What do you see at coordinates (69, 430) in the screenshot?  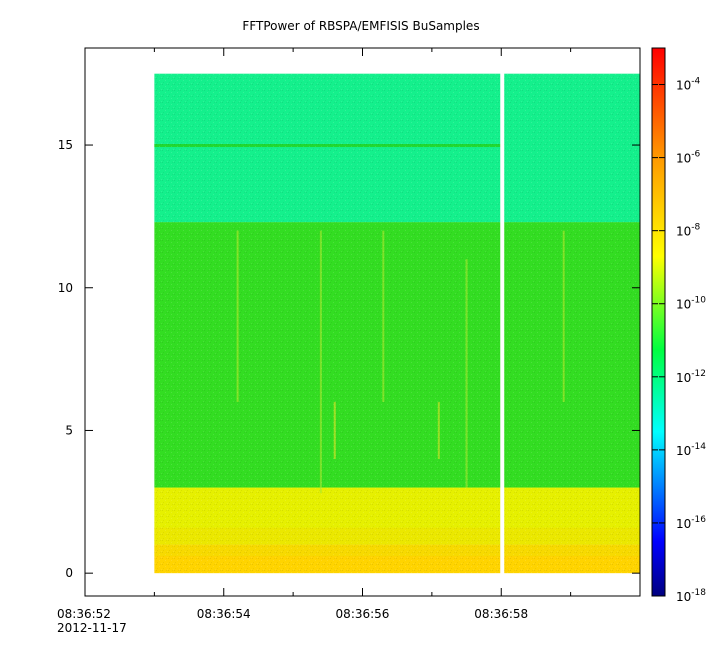 I see `y-tick-label-5: 5` at bounding box center [69, 430].